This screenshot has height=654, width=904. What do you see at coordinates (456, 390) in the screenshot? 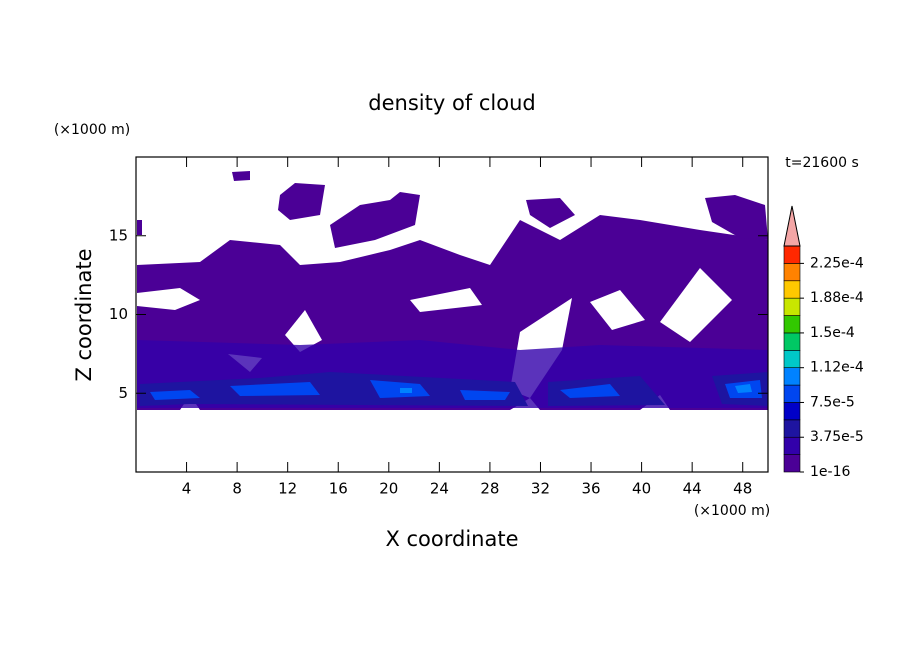
I see `cloud-core` at bounding box center [456, 390].